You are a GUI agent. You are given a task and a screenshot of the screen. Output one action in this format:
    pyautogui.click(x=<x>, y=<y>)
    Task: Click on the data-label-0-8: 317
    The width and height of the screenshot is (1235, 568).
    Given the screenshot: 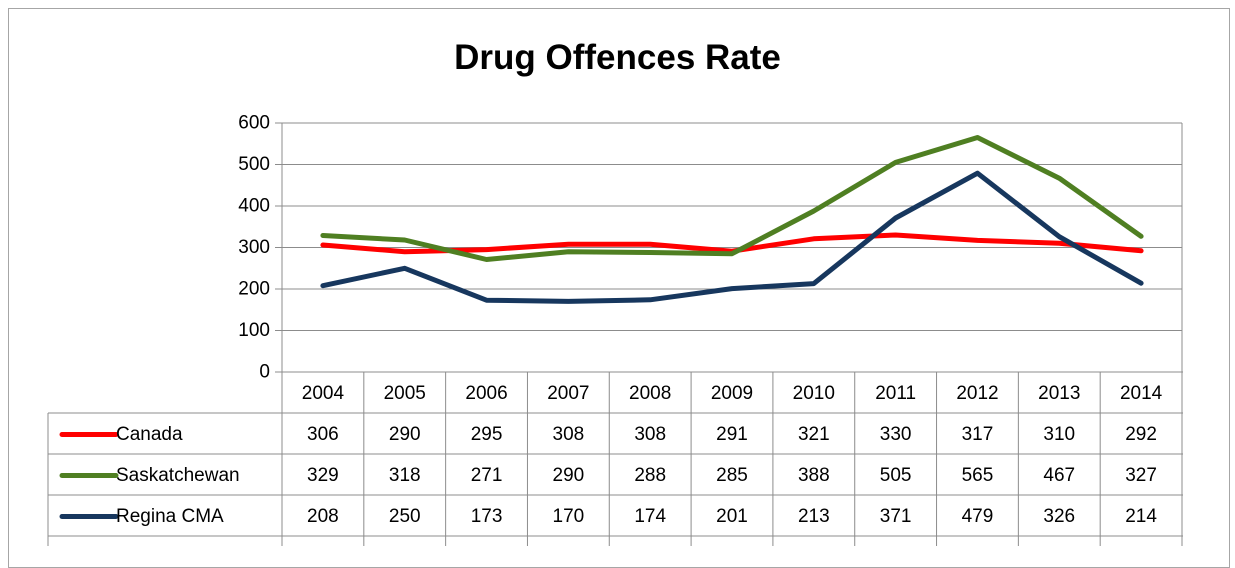 What is the action you would take?
    pyautogui.click(x=978, y=434)
    